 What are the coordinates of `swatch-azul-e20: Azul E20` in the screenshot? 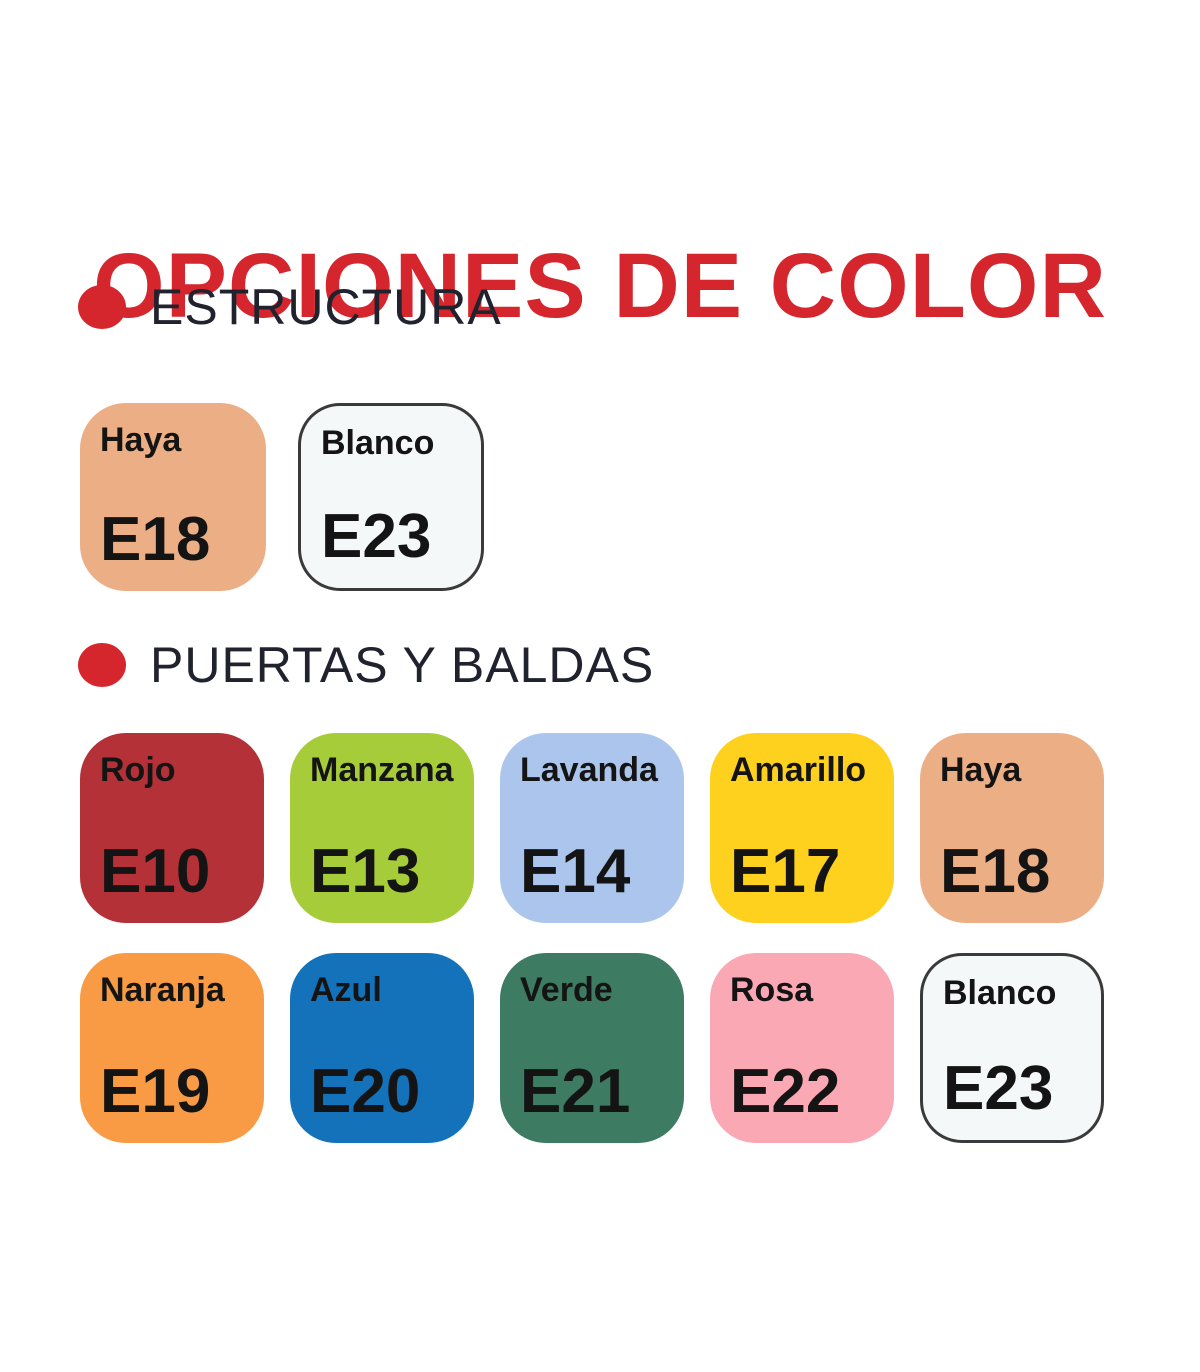 It's located at (382, 1048).